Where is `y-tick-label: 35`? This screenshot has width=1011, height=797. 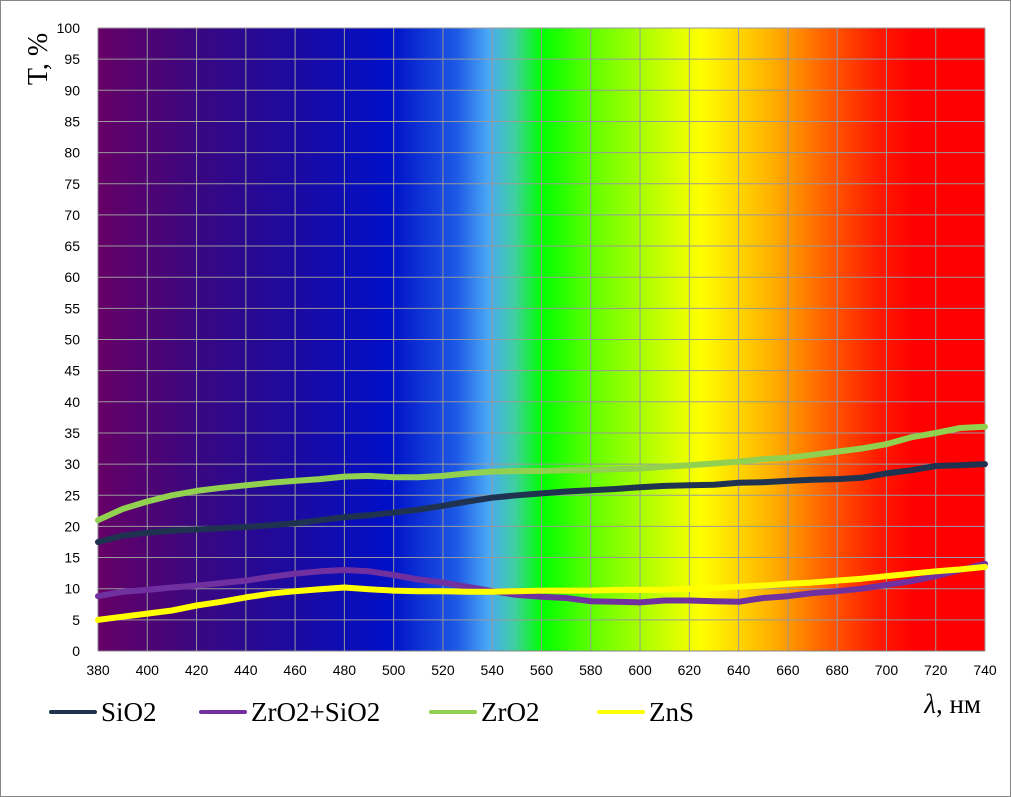 y-tick-label: 35 is located at coordinates (72, 433).